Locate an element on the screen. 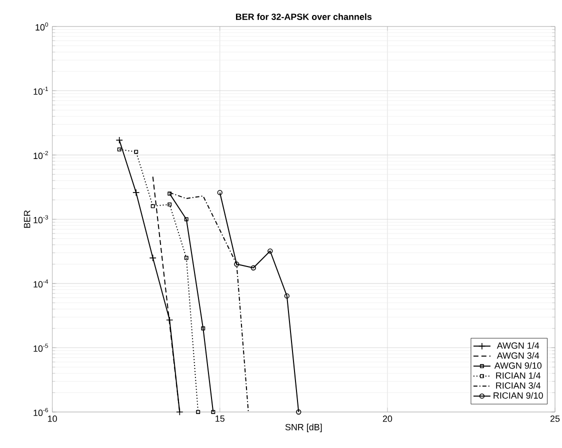  y-axis-title: BER is located at coordinates (27, 219).